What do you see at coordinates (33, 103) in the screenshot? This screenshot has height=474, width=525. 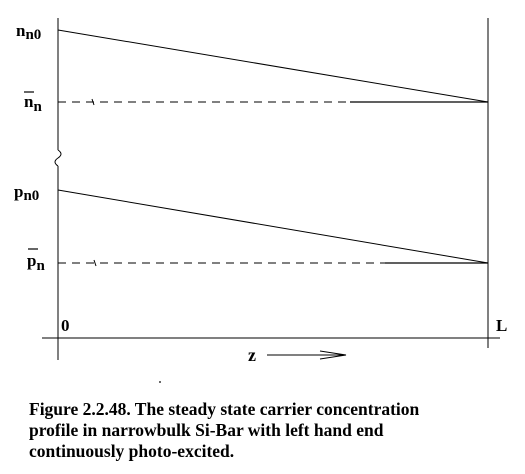 I see `label-nn-bar: nn` at bounding box center [33, 103].